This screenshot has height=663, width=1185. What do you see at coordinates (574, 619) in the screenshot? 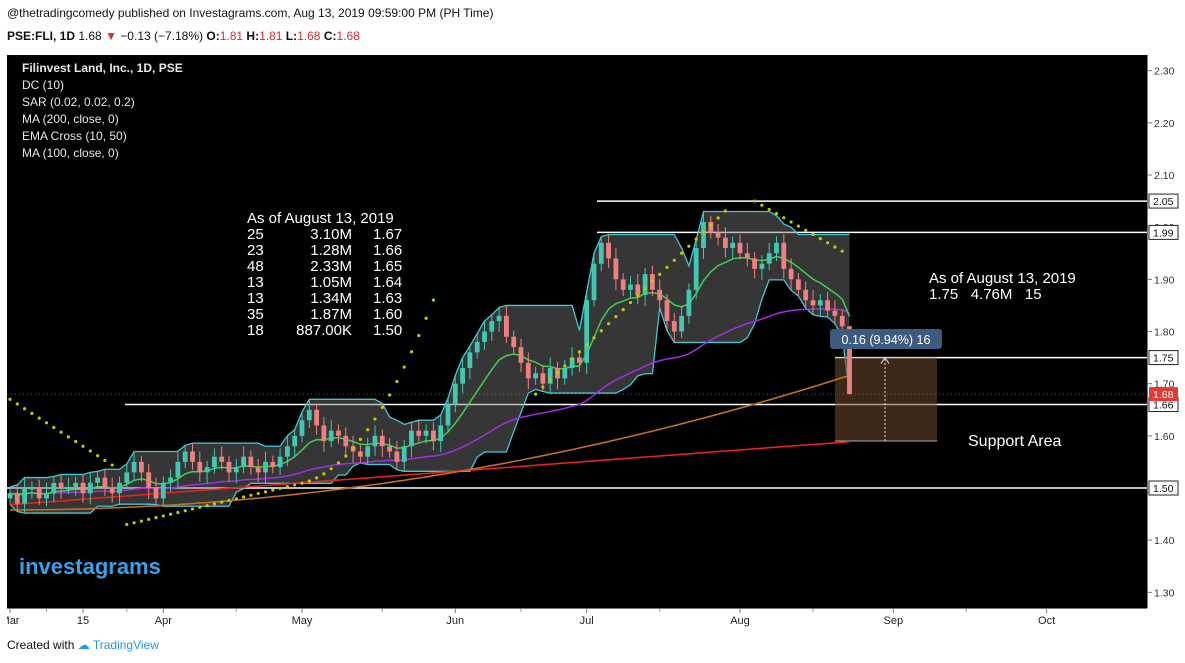
I see `time-axis: Mar 15 Apr May Jun Jul Aug Sep Oct` at bounding box center [574, 619].